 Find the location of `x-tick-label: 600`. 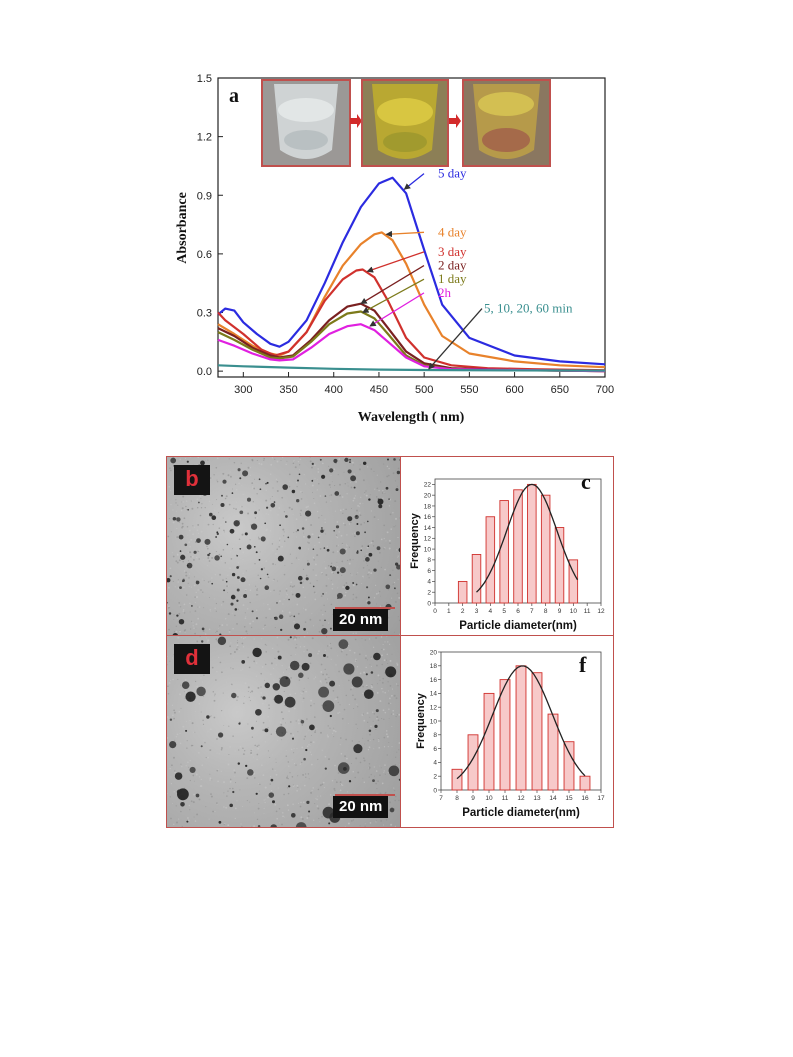

x-tick-label: 600 is located at coordinates (514, 390).